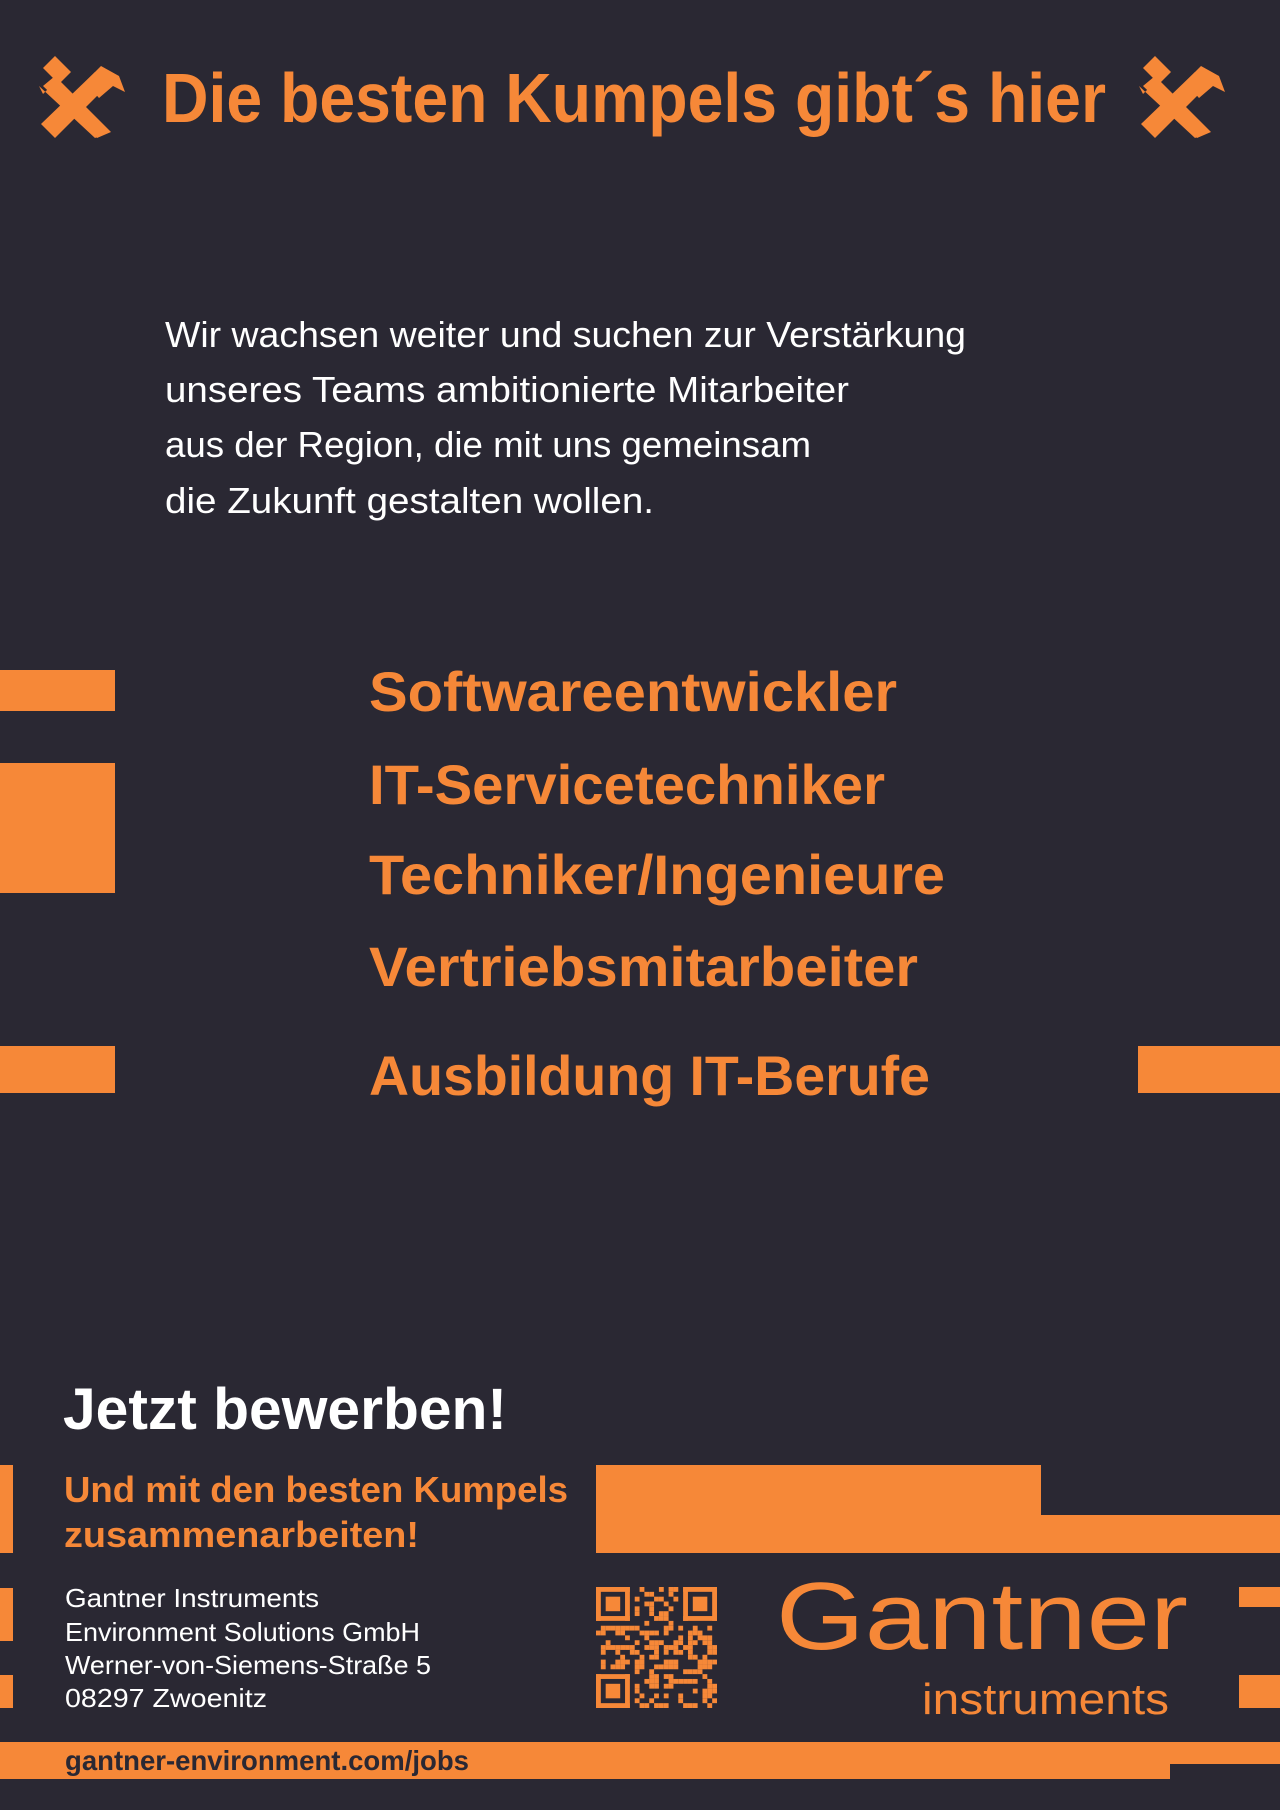  I want to click on job-item: Vertriebsmitarbeiter, so click(643, 966).